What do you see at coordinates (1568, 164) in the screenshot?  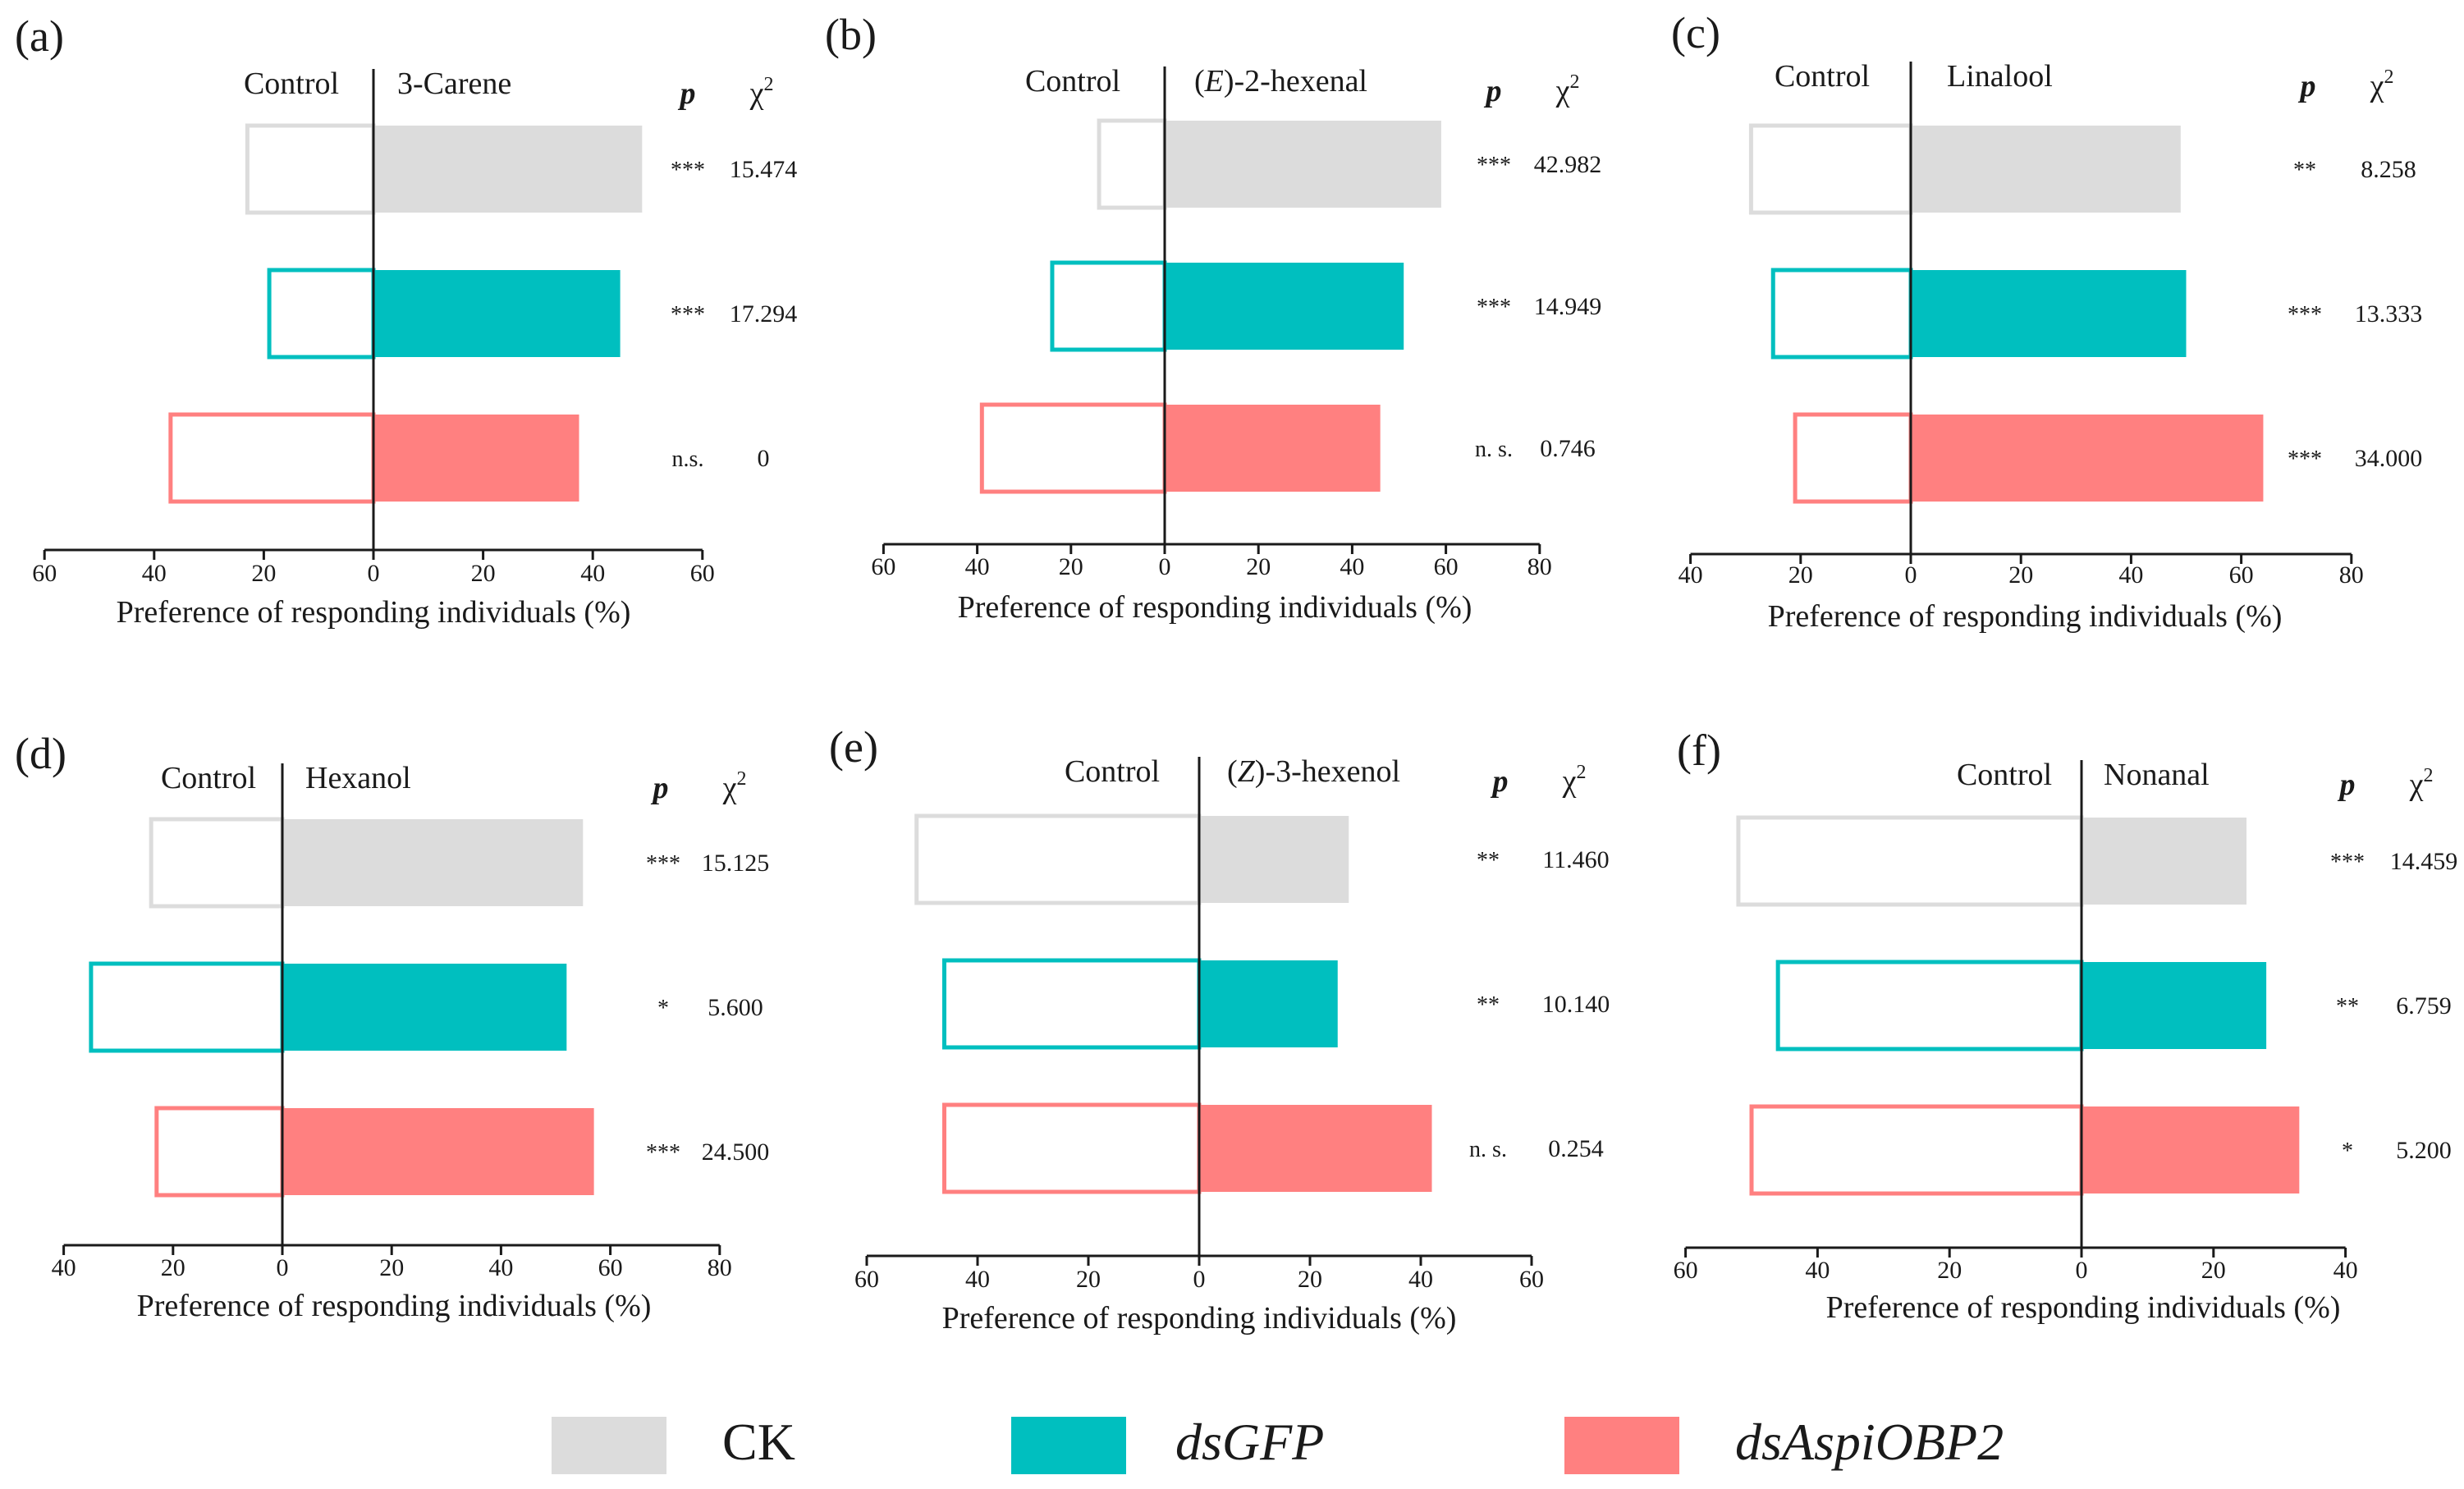 I see `chi-square-value-CK: 42.982` at bounding box center [1568, 164].